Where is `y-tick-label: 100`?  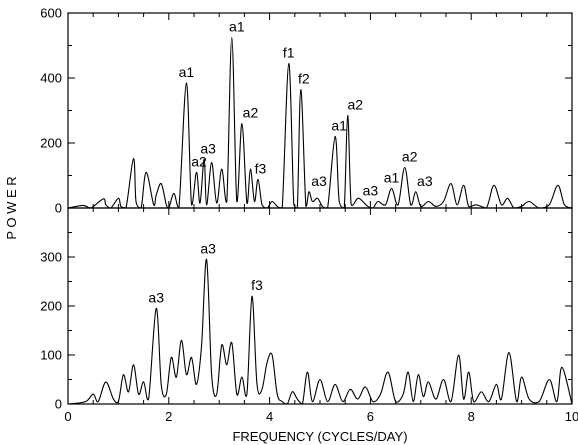
y-tick-label: 100 is located at coordinates (51, 355).